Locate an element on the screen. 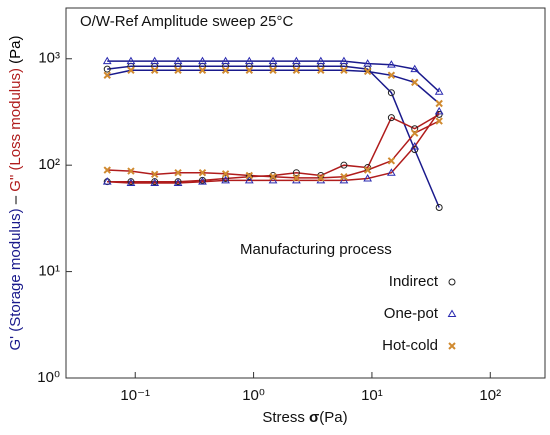 The width and height of the screenshot is (550, 435). legend-label: Indirect is located at coordinates (414, 281).